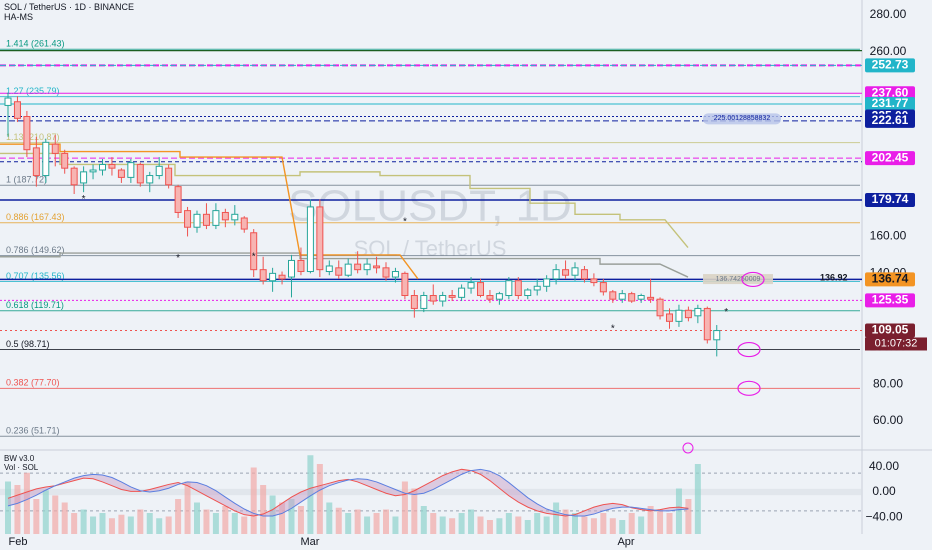 The width and height of the screenshot is (932, 550). I want to click on price-badge-label: 202.45, so click(890, 157).